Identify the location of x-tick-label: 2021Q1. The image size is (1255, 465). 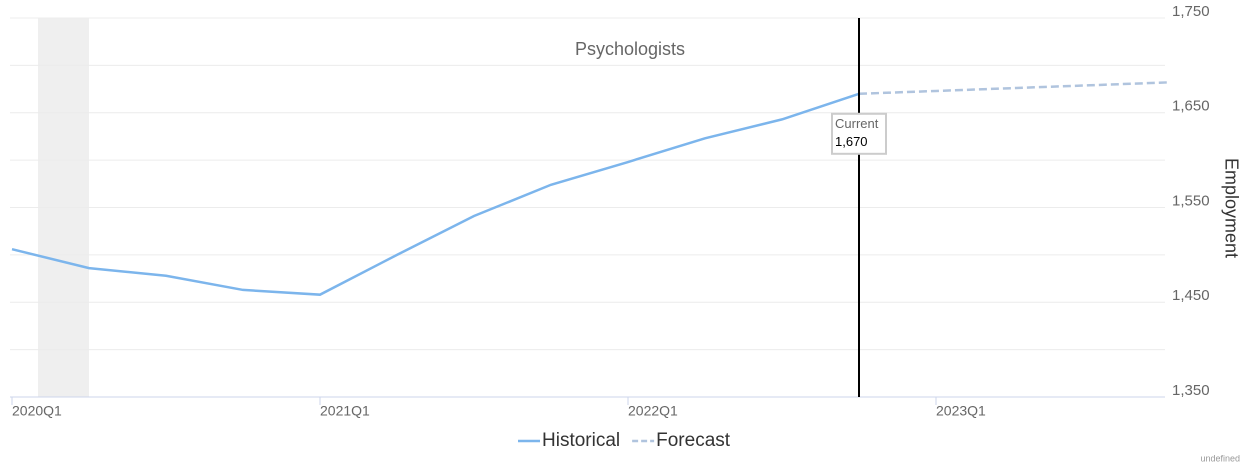
(345, 411).